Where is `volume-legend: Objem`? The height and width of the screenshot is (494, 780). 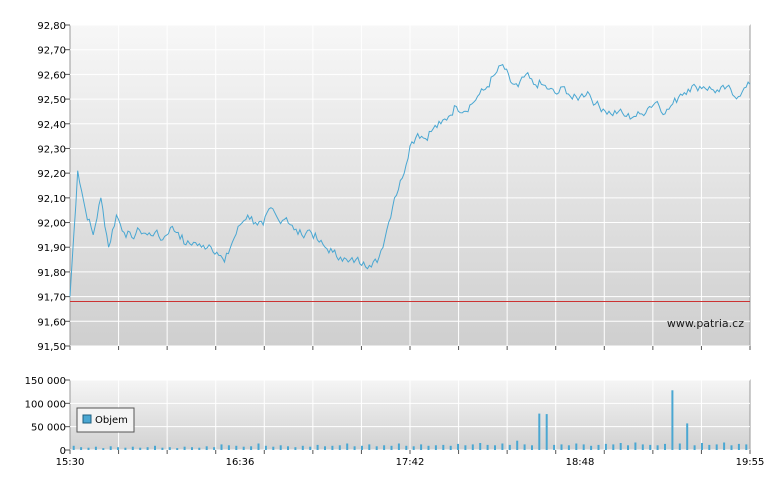 volume-legend: Objem is located at coordinates (105, 420).